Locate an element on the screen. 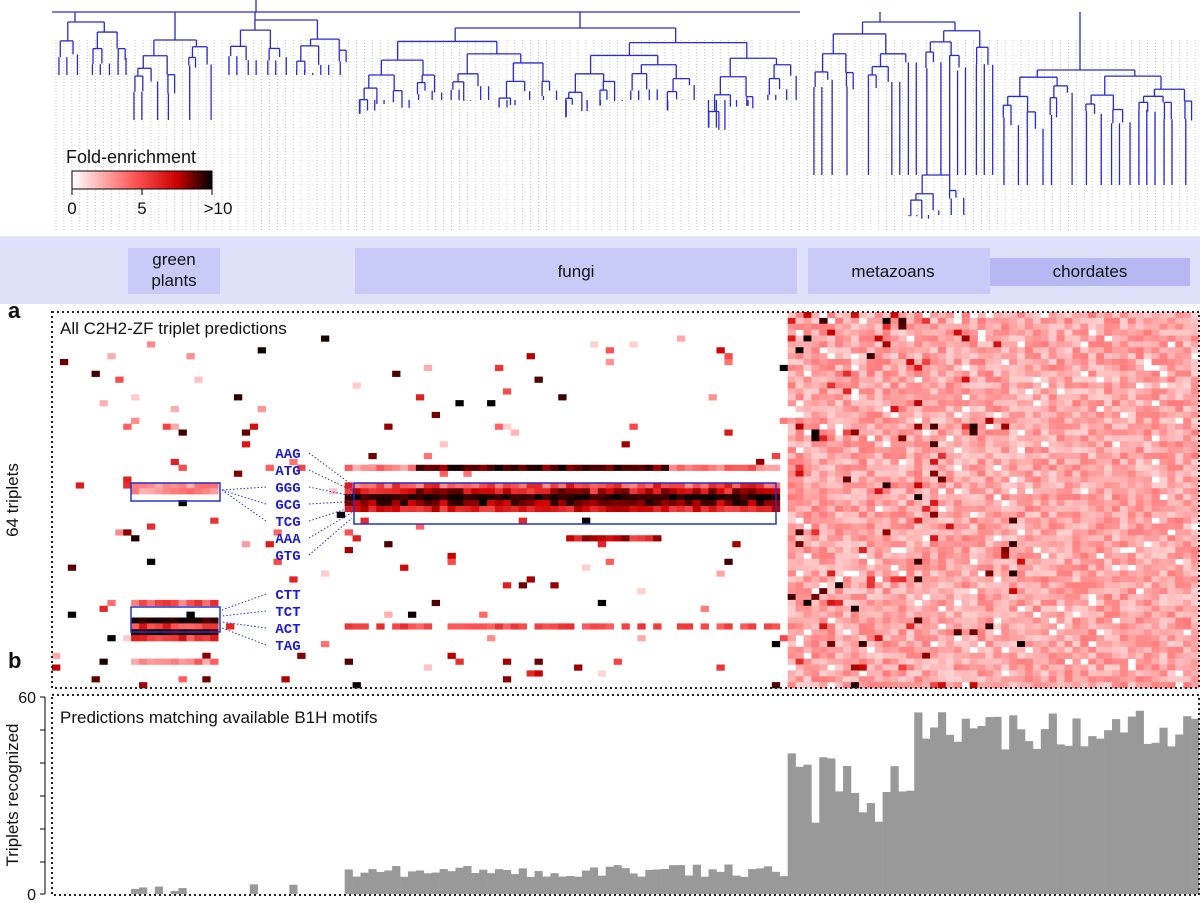 This screenshot has height=903, width=1200. legend-tick-5: 5 is located at coordinates (141, 208).